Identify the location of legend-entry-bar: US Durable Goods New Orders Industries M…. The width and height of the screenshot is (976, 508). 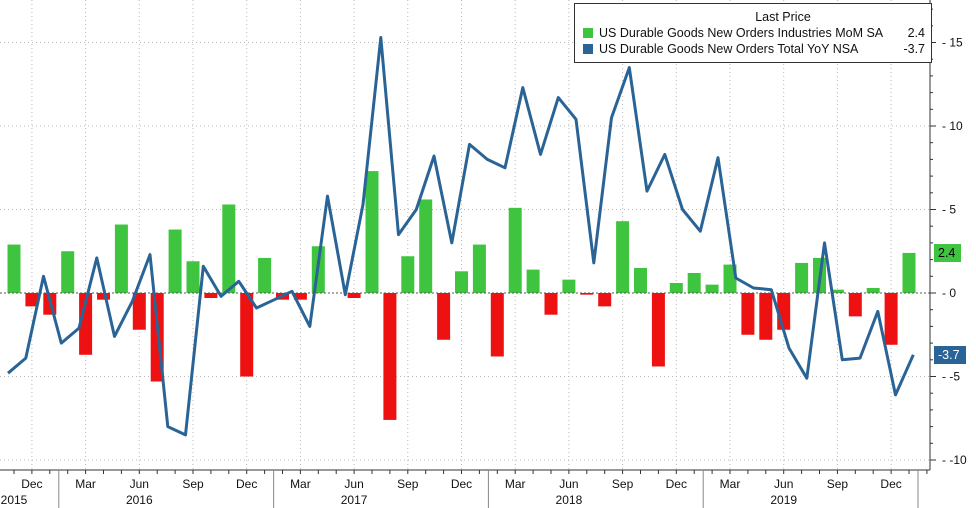
(757, 33).